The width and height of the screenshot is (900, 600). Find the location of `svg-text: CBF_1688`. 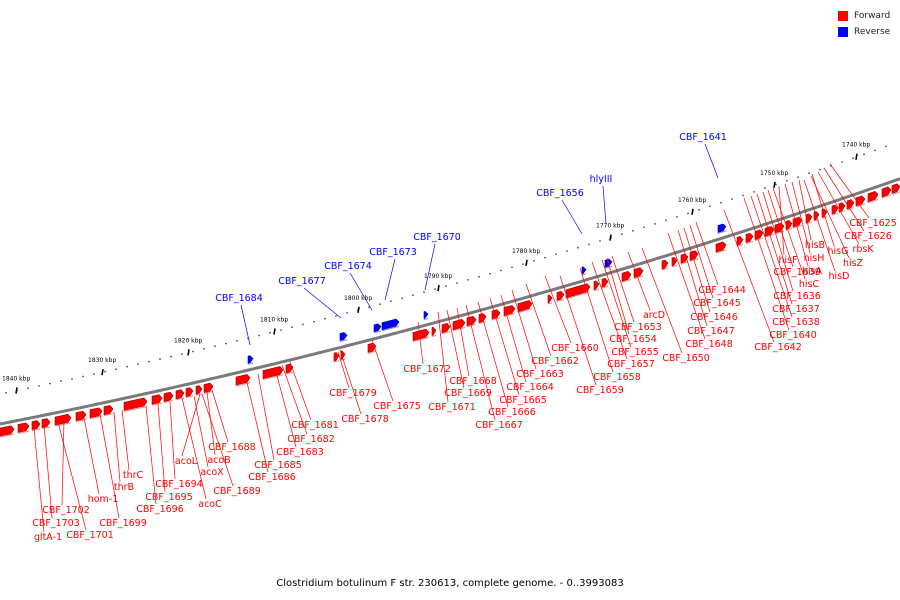

svg-text: CBF_1688 is located at coordinates (232, 447).